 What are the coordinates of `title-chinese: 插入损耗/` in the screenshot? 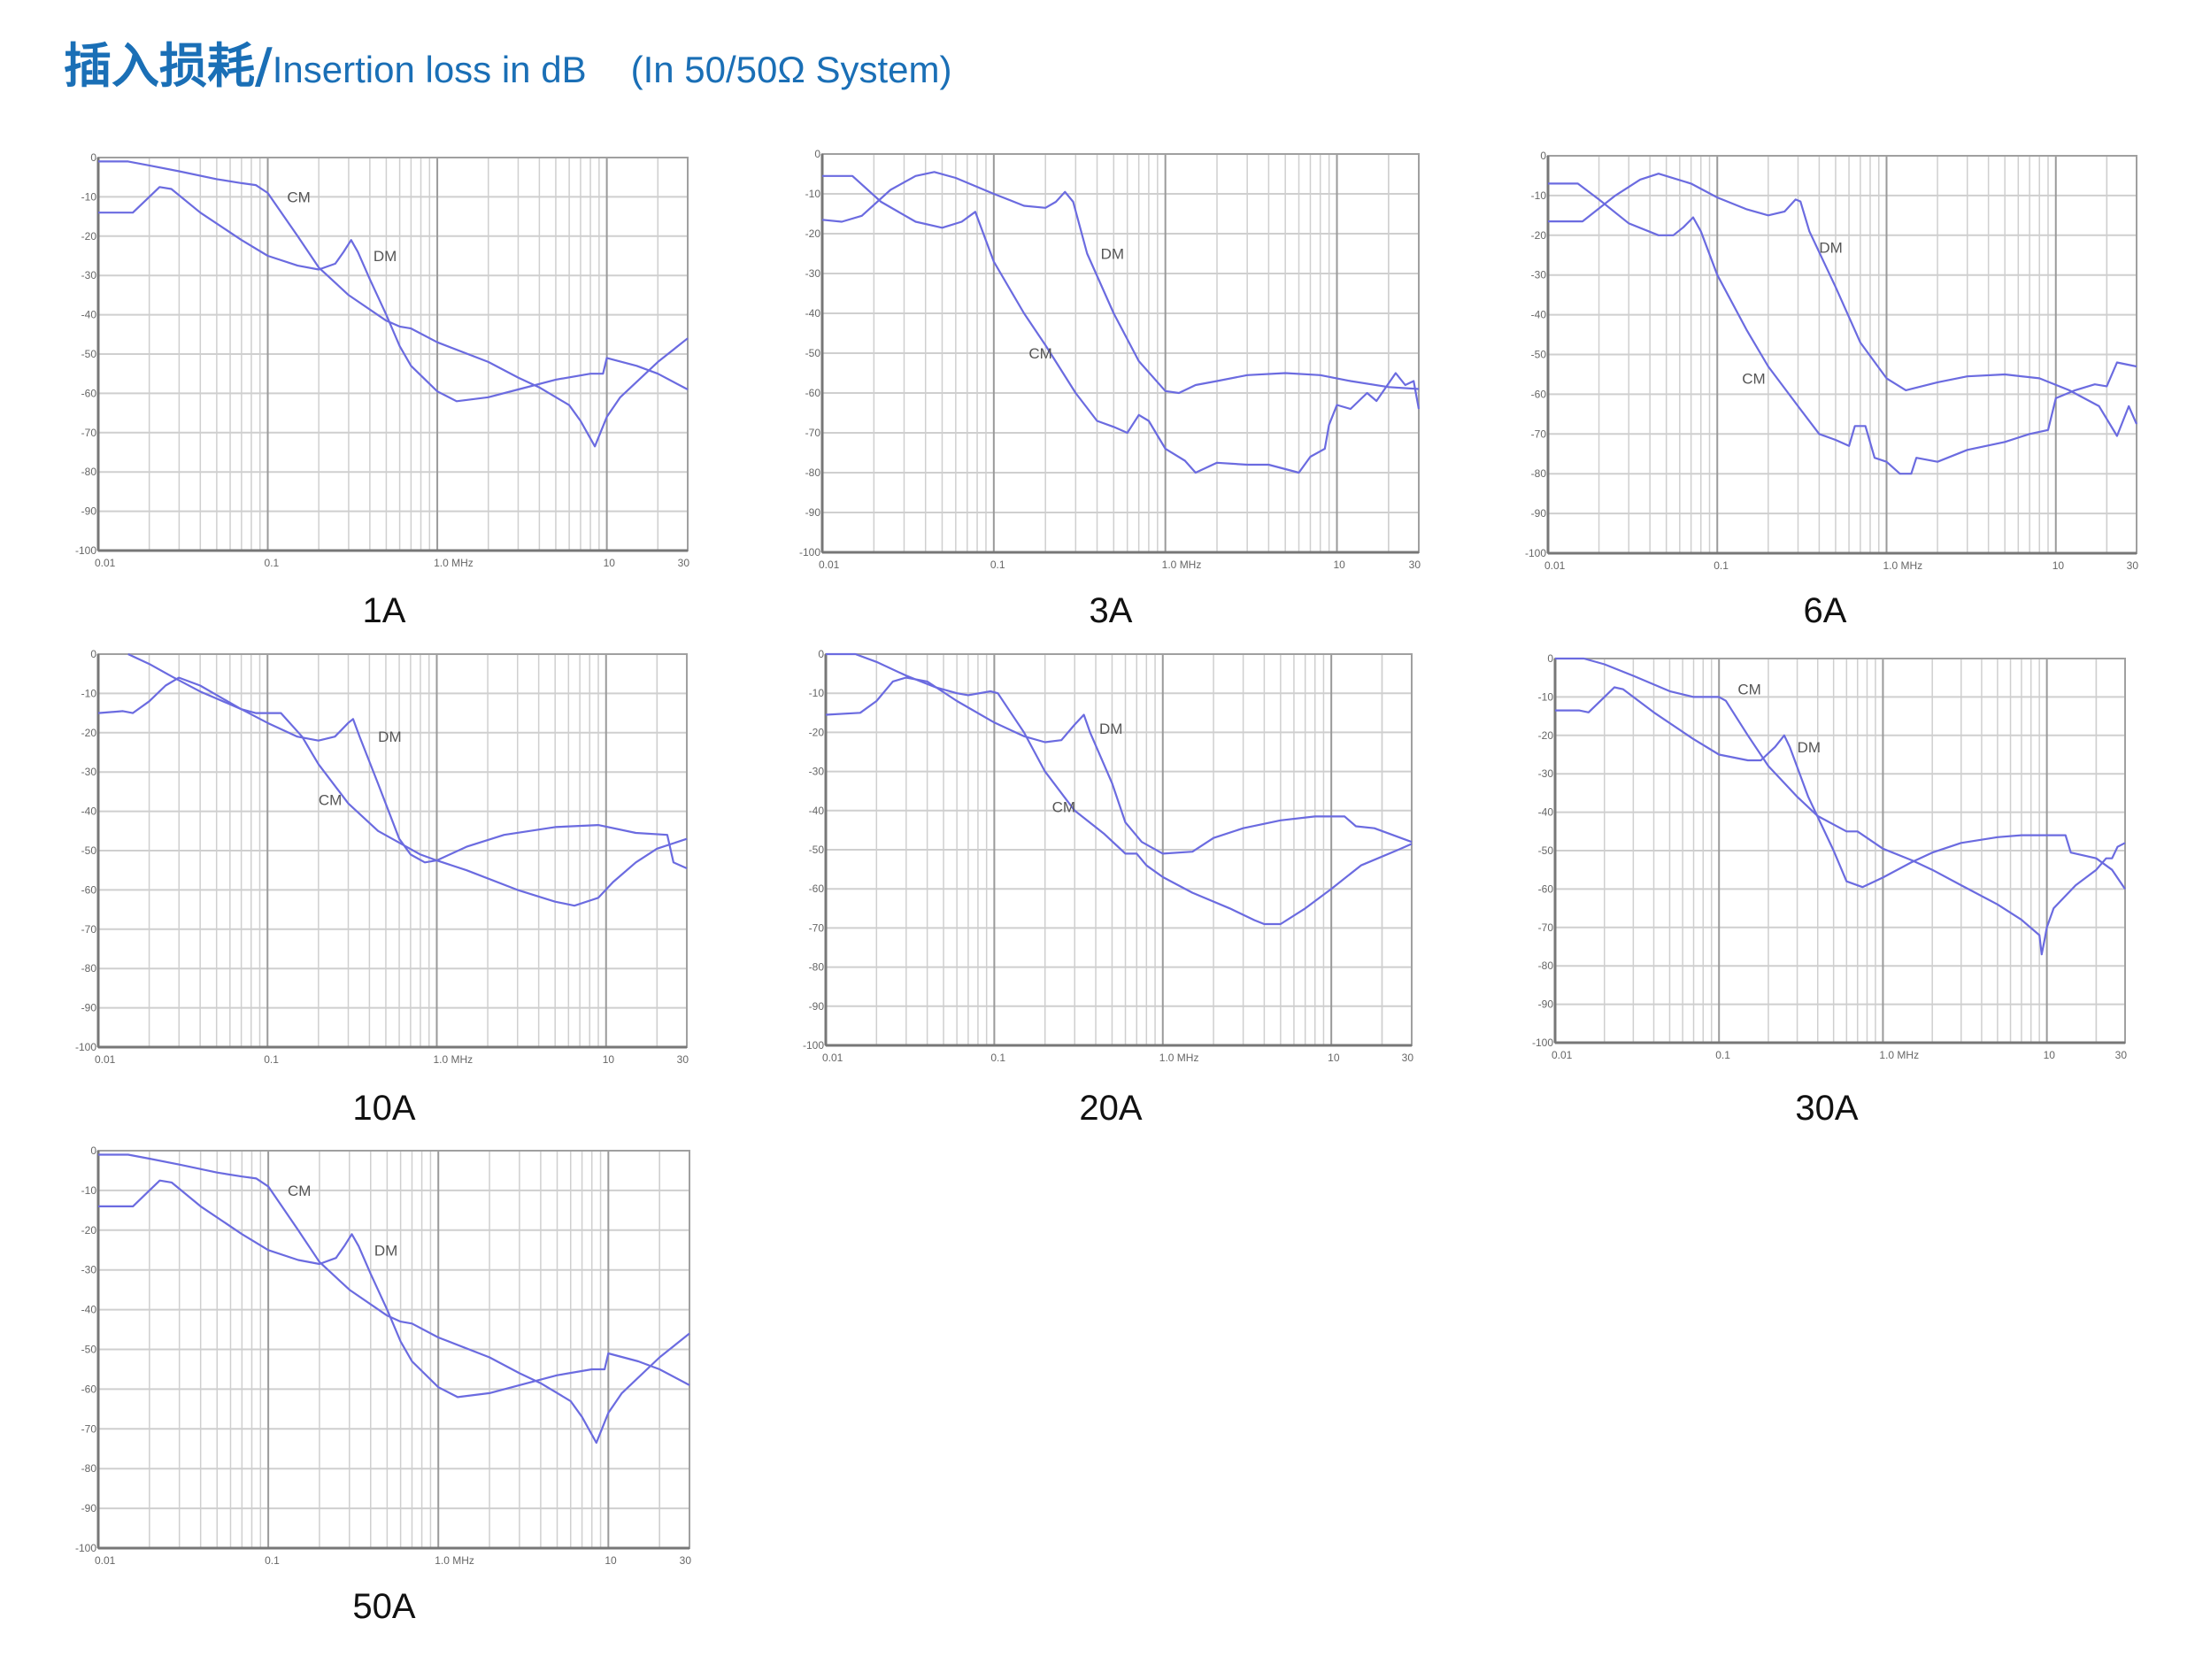 It's located at (168, 66).